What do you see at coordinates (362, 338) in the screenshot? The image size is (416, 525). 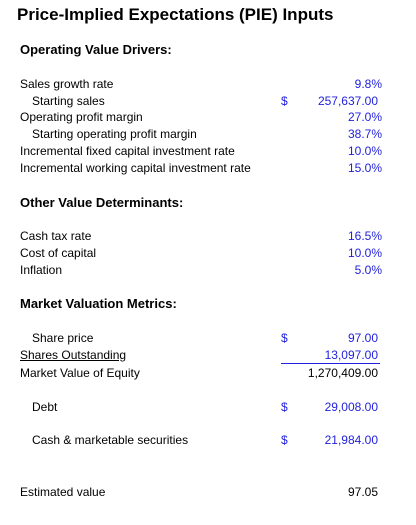 I see `share-price-value: 97.00` at bounding box center [362, 338].